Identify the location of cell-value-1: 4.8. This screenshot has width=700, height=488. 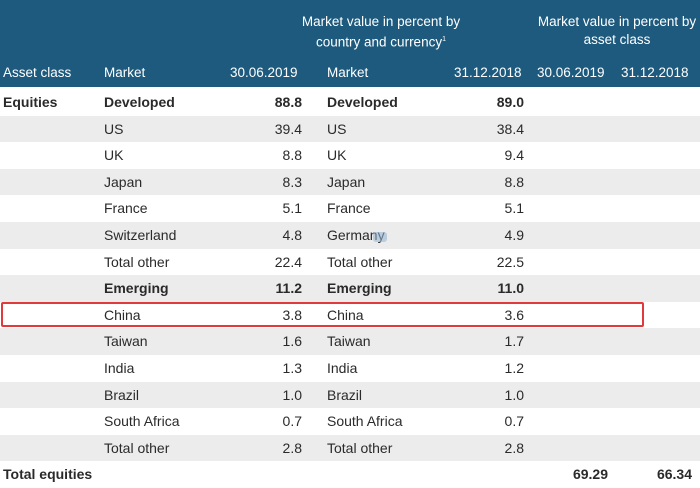
(292, 234).